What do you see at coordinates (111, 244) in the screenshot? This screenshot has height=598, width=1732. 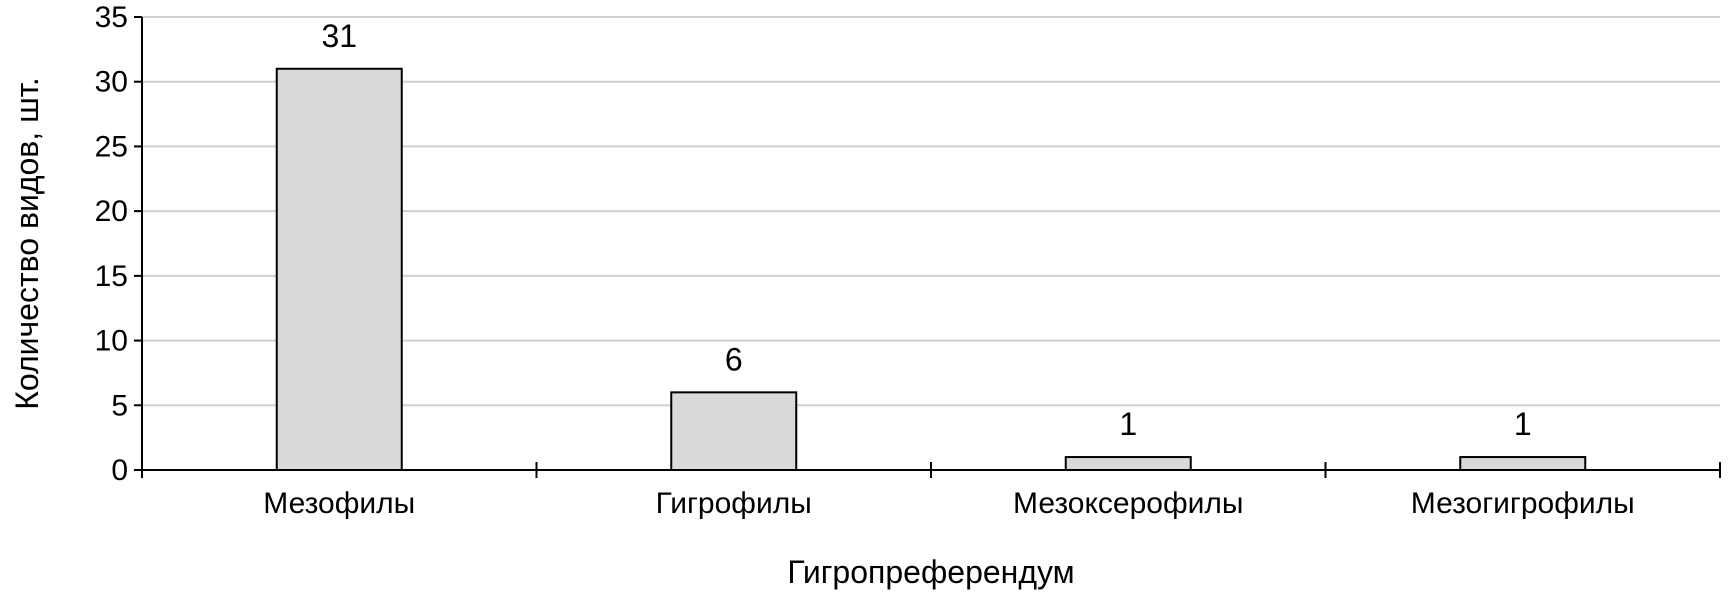 I see `y-tick-labels: 0 5 10 15 20 25 30 35` at bounding box center [111, 244].